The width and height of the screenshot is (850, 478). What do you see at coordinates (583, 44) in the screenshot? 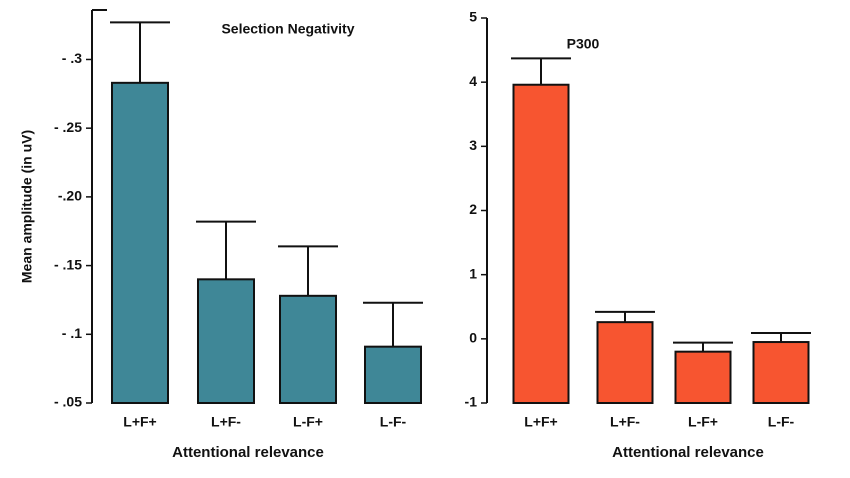
I see `chart-title: P300` at bounding box center [583, 44].